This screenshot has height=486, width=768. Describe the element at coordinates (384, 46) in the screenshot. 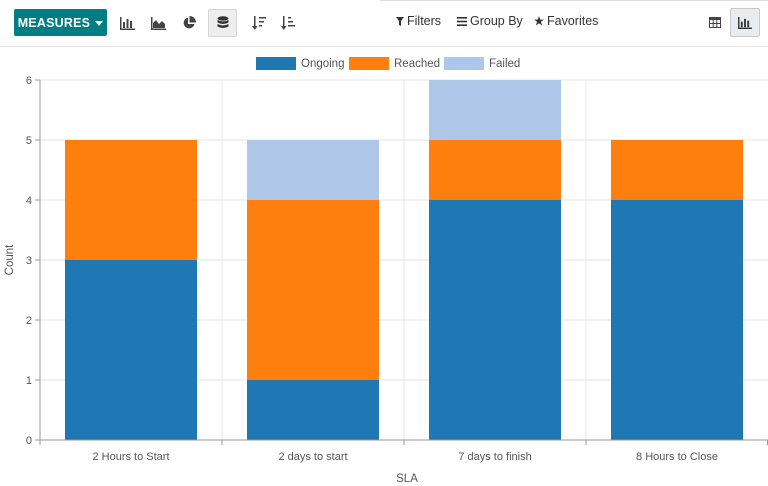

I see `toolbar-divider` at that location.